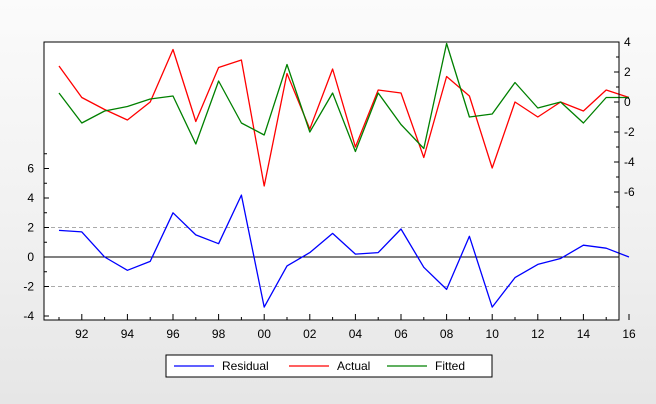  I want to click on x-tick-label: 02, so click(310, 334).